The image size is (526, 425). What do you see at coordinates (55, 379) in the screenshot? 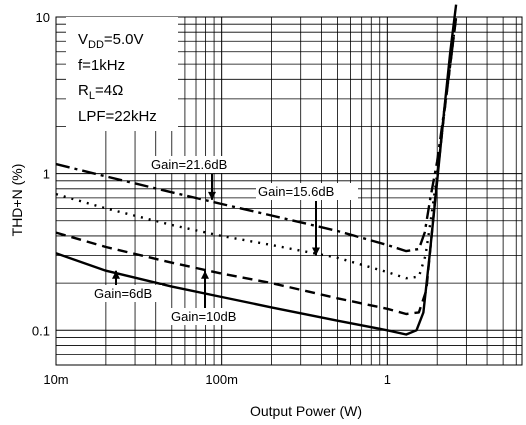
I see `x-tick-label: 10m` at bounding box center [55, 379].